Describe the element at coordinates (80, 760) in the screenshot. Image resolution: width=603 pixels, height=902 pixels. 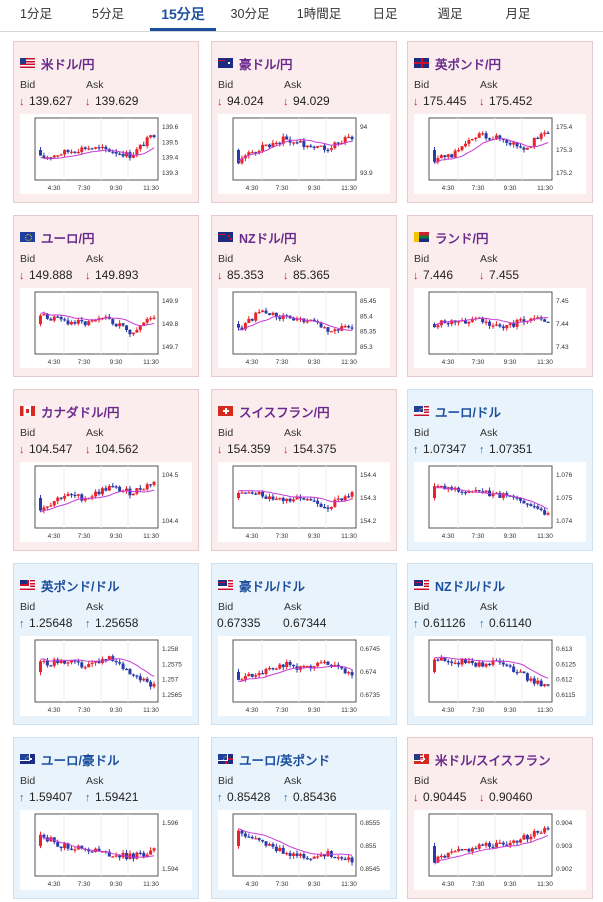
I see `currency-pair-link: ユーロ/豪ドル` at that location.